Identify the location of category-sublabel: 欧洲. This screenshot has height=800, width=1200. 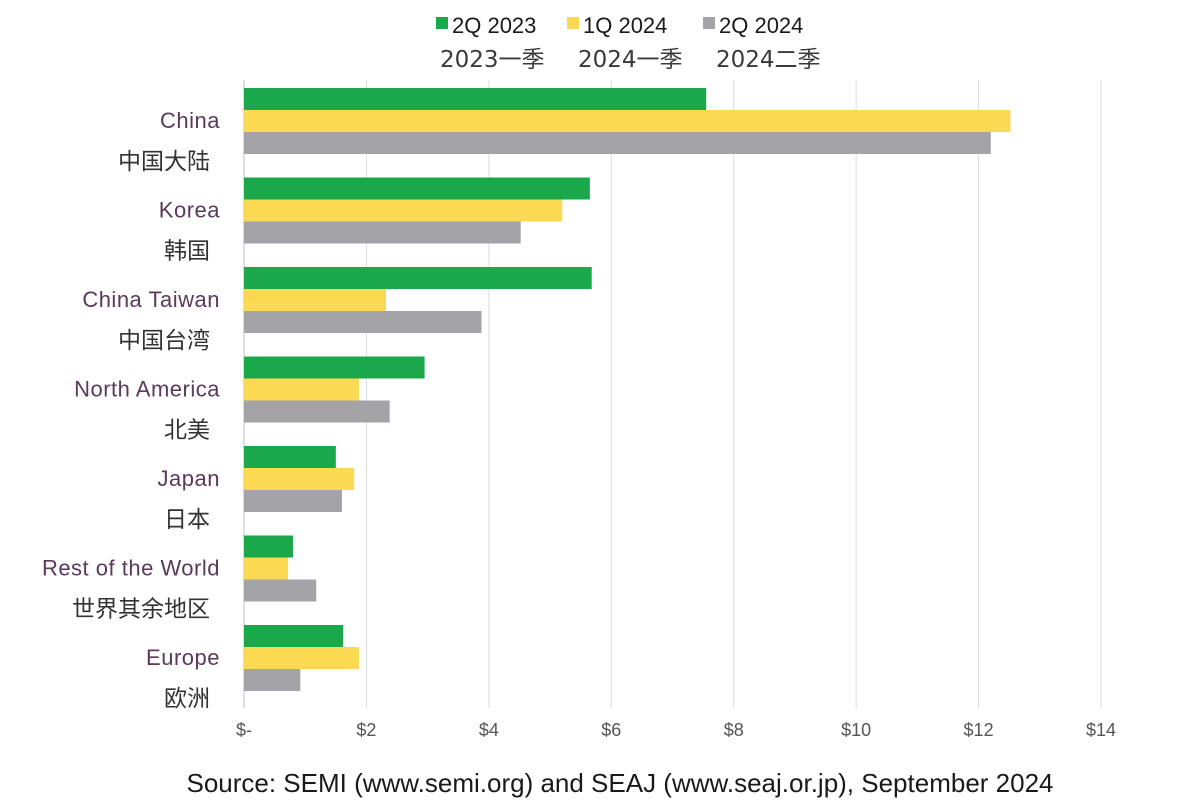
(187, 699).